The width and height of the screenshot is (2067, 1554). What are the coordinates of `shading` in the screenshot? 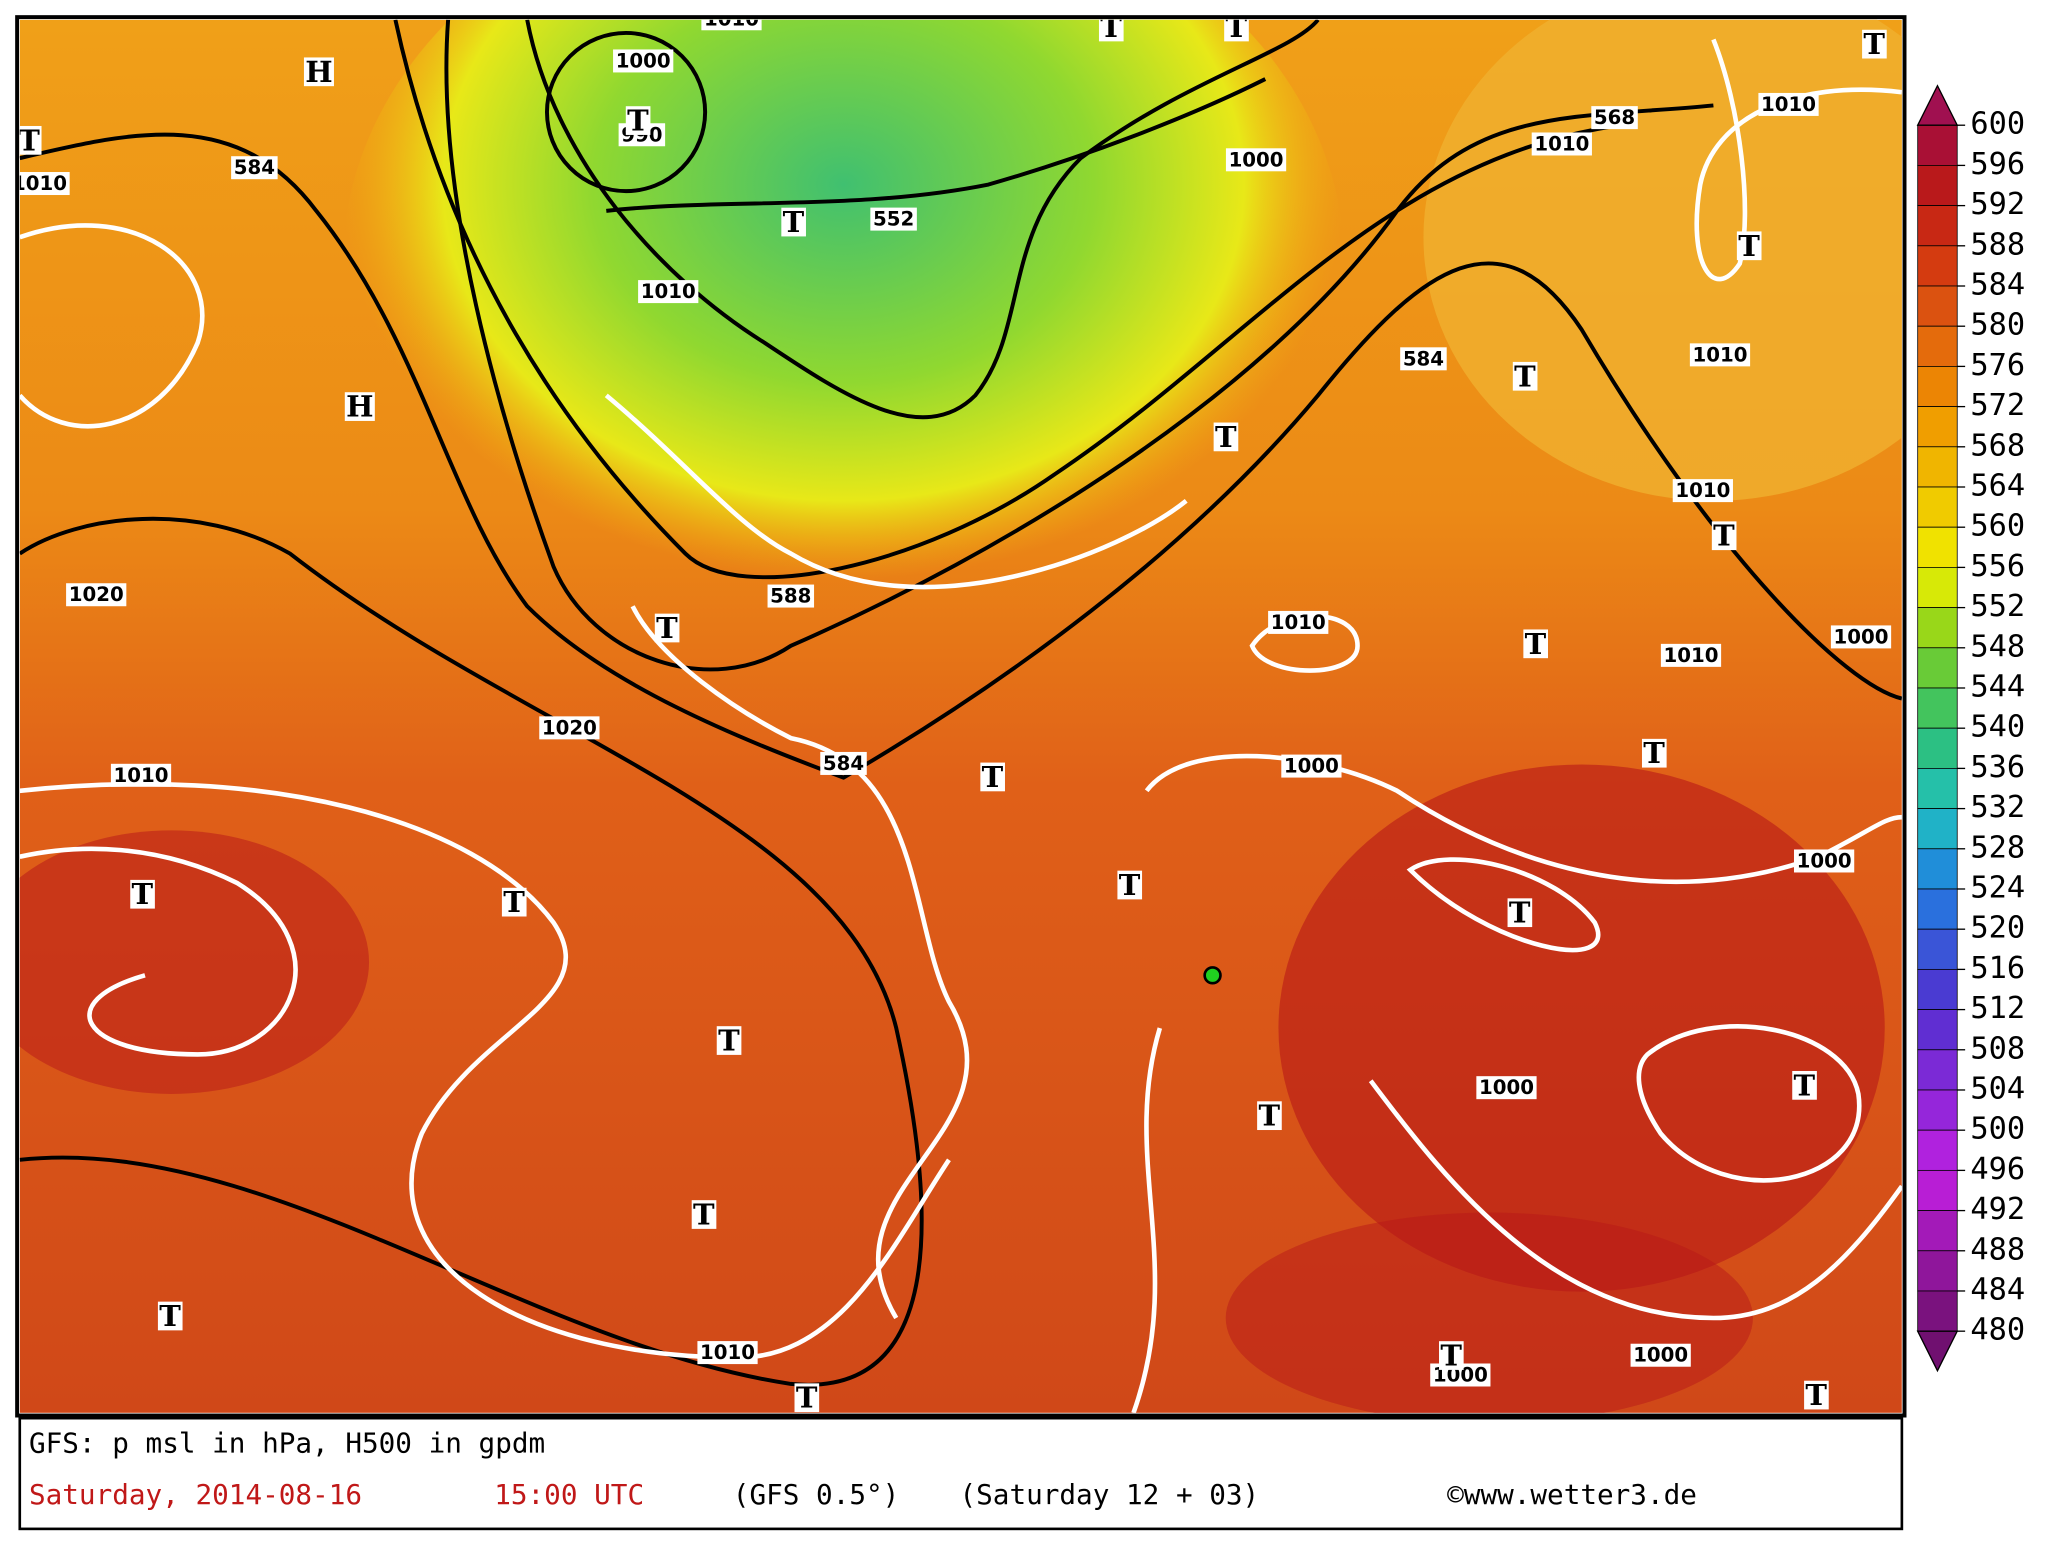 It's located at (194, 962).